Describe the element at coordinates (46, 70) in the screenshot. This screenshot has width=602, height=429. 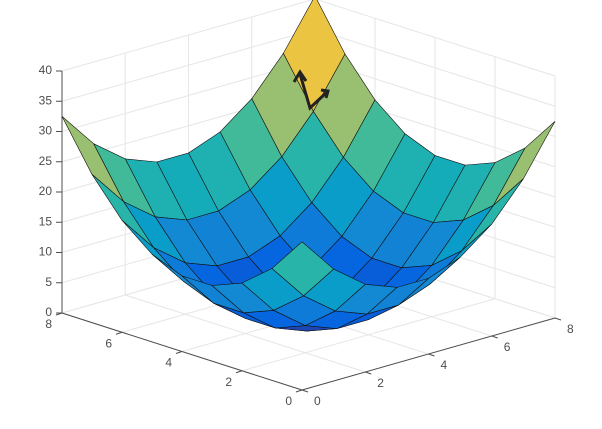
I see `z-tick-label: 40` at that location.